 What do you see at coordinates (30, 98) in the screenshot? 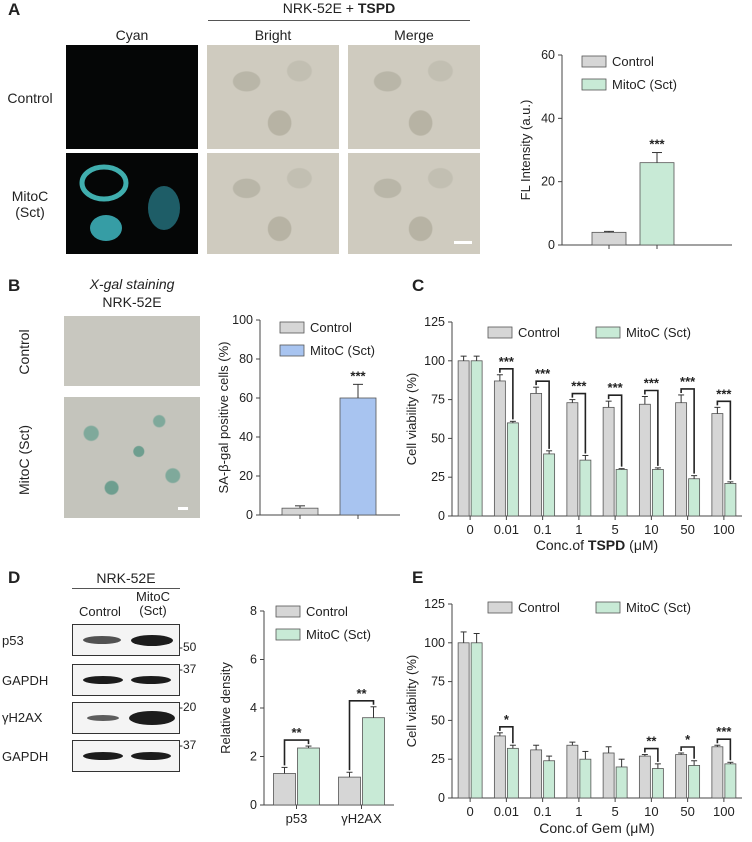
I see `row-label-control: Control` at bounding box center [30, 98].